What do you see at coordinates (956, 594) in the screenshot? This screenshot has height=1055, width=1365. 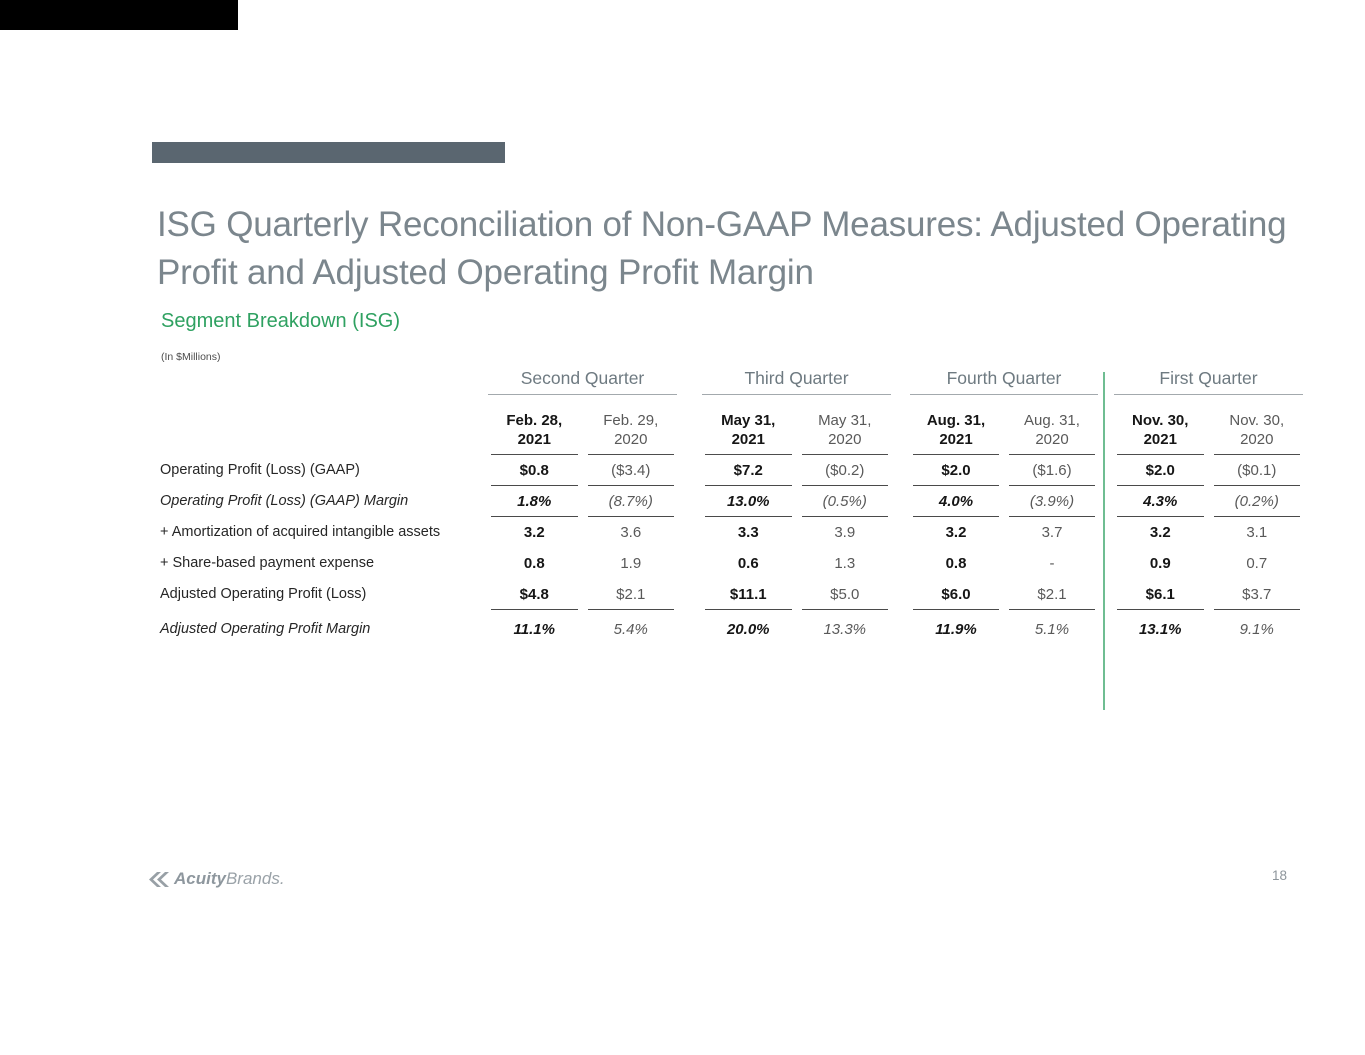 I see `value-cell: $6.0` at bounding box center [956, 594].